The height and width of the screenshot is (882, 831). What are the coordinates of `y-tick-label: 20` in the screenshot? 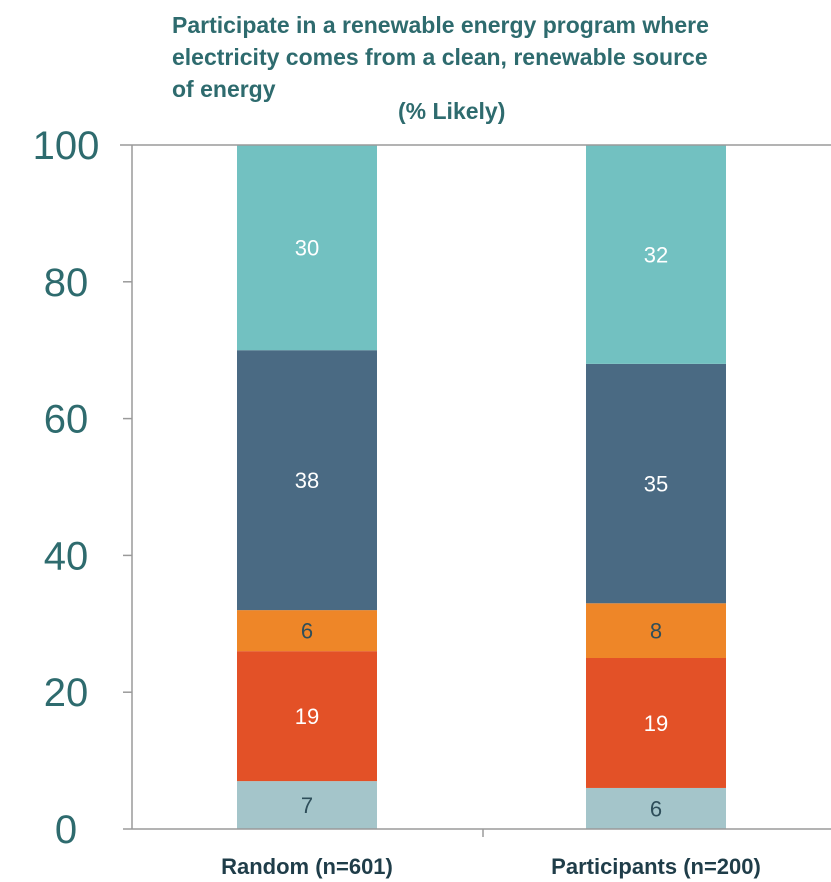 It's located at (66, 693).